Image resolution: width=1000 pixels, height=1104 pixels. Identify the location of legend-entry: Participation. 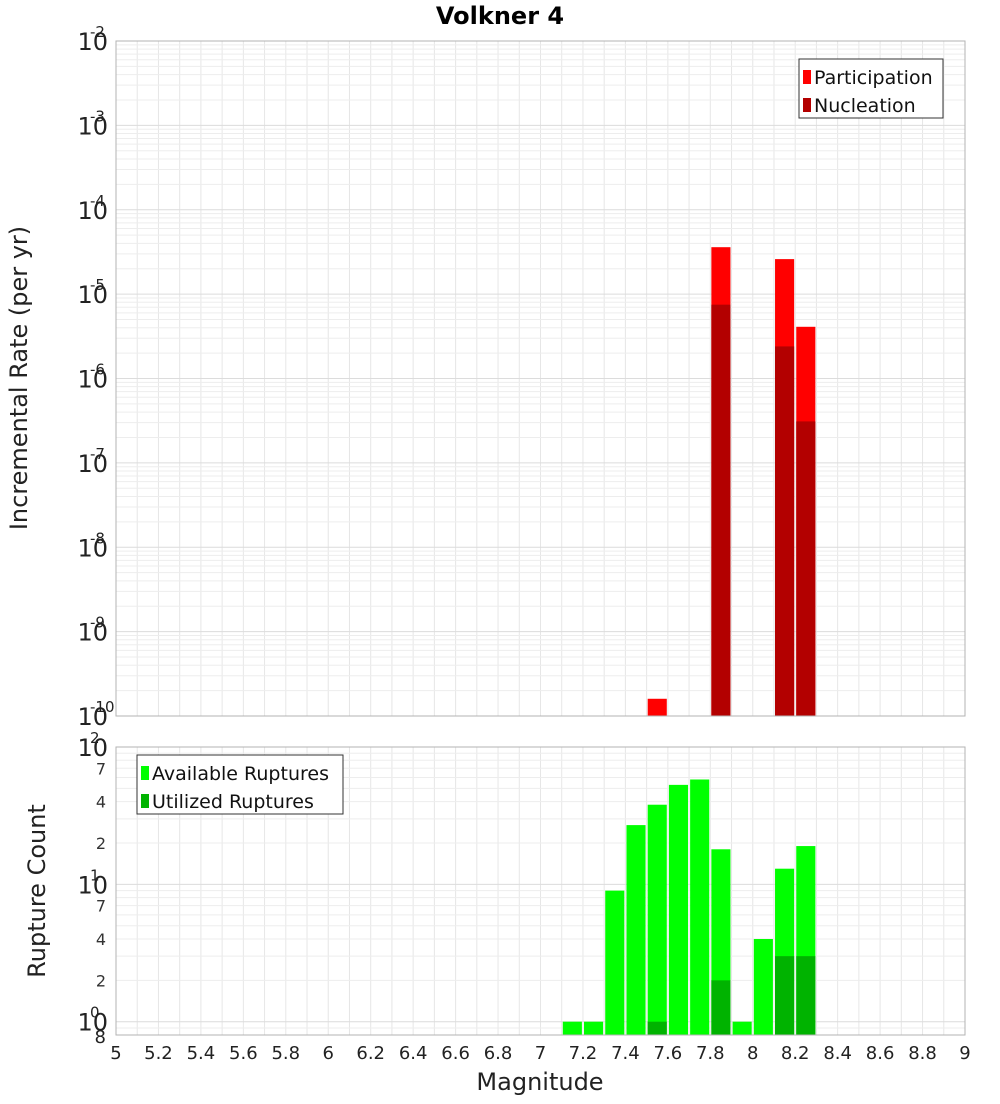
(873, 78).